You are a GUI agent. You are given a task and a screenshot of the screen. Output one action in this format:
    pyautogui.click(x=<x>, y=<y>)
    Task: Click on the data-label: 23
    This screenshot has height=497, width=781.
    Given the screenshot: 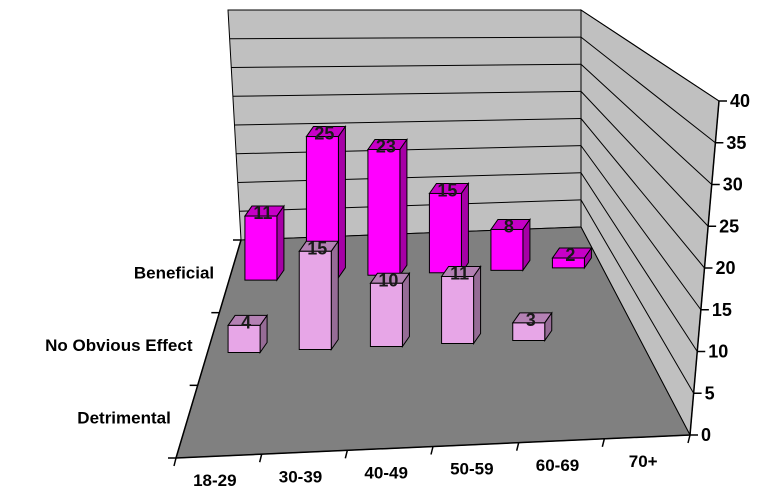 What is the action you would take?
    pyautogui.click(x=386, y=146)
    